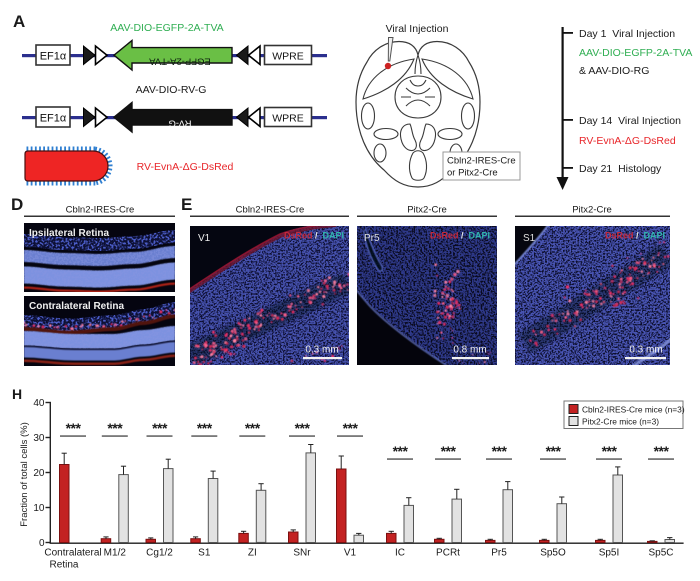 This screenshot has height=581, width=700. I want to click on svg-text: EGFP-2A-TVA, so click(180, 61).